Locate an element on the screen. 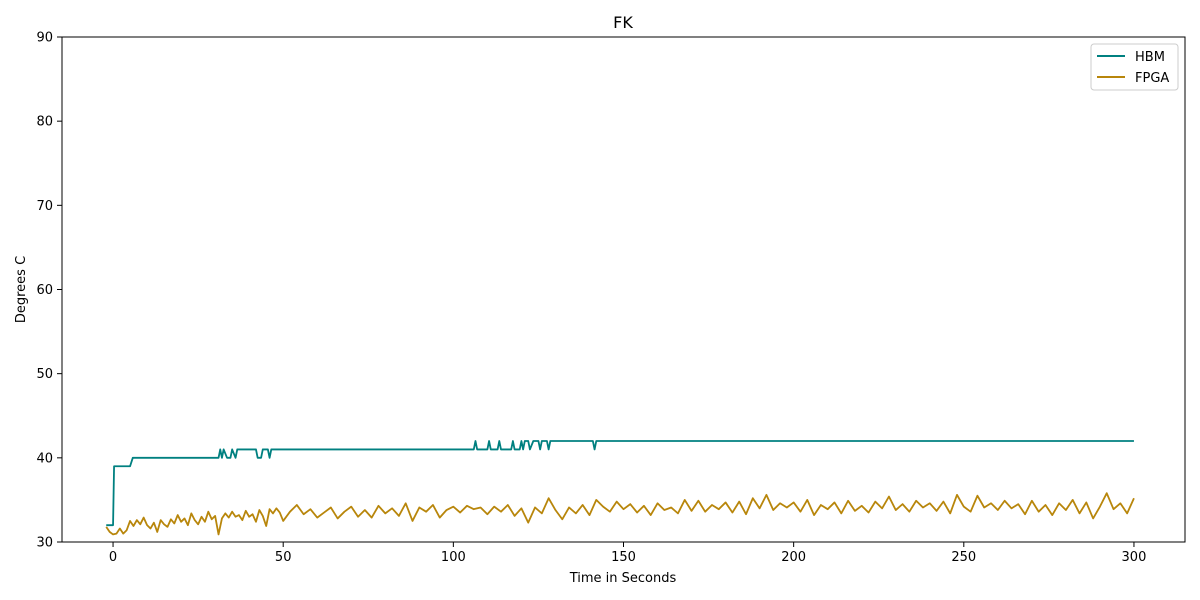 This screenshot has width=1200, height=600. y-tick-label: 80 is located at coordinates (44, 122).